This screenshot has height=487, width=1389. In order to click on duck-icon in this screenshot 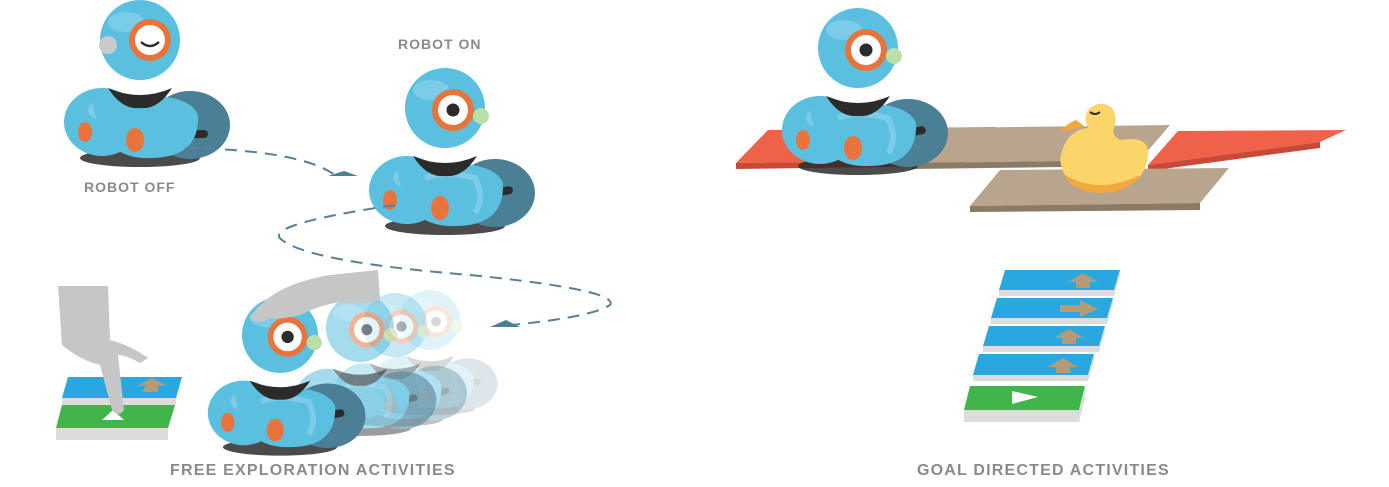, I will do `click(1104, 148)`.